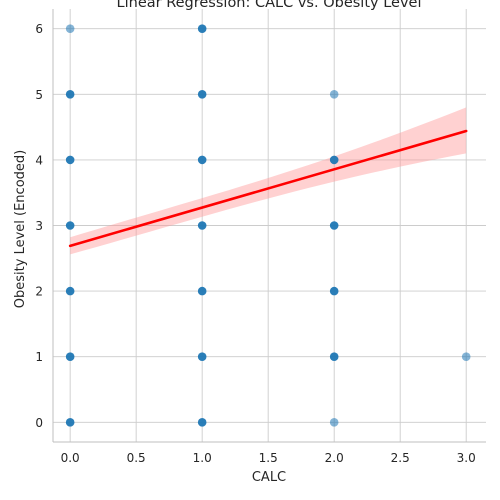 This screenshot has height=500, width=500. I want to click on y-tick-label: 3, so click(39, 226).